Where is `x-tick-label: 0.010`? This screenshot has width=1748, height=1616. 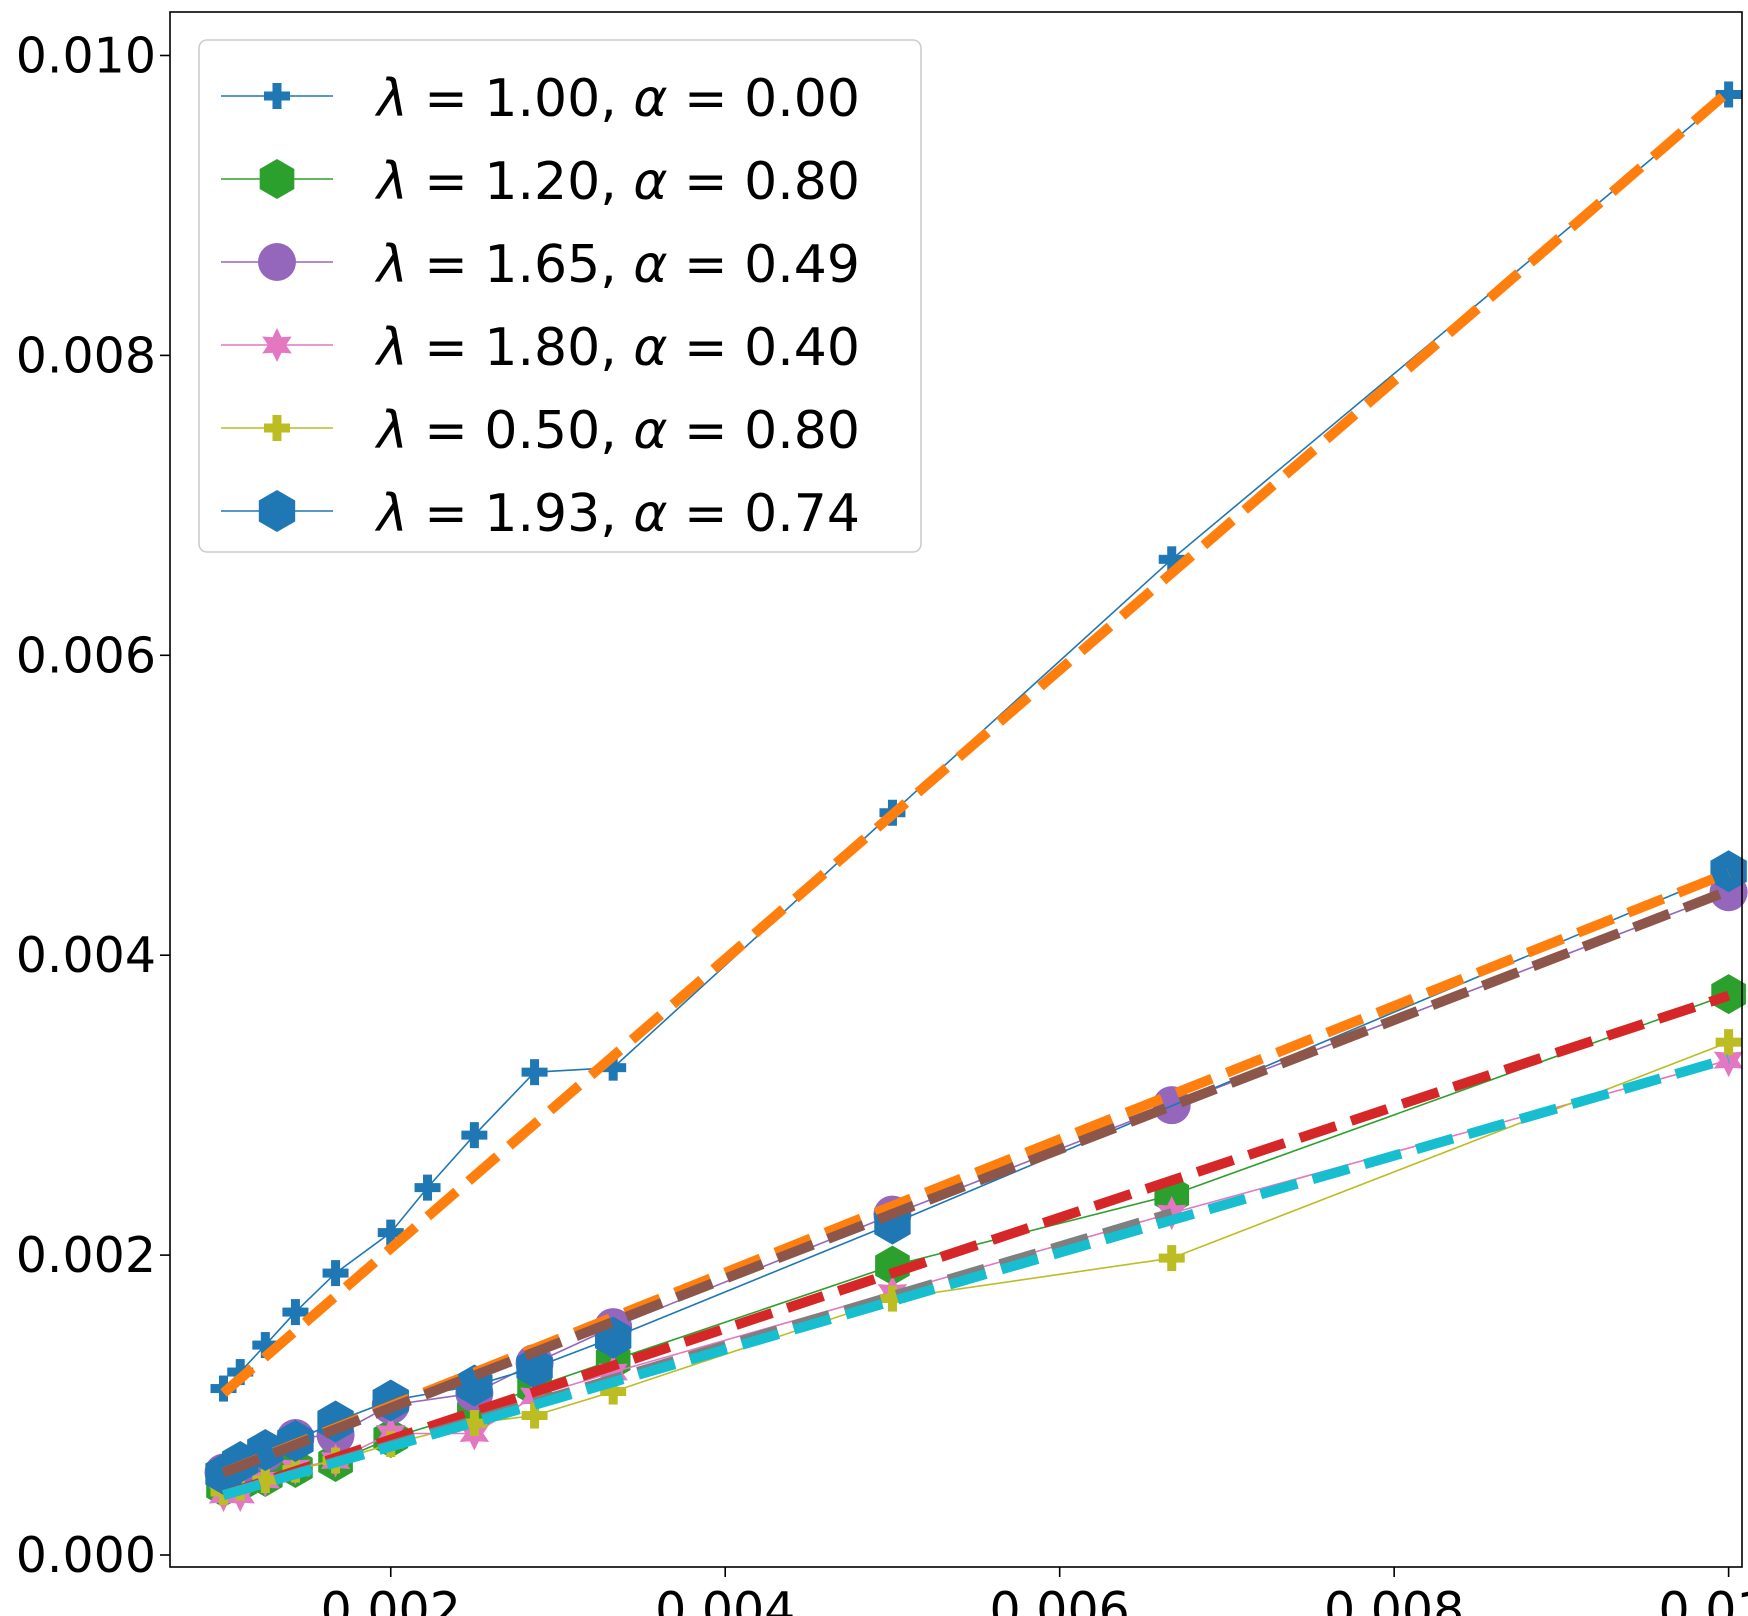
x-tick-label: 0.010 is located at coordinates (1703, 1599).